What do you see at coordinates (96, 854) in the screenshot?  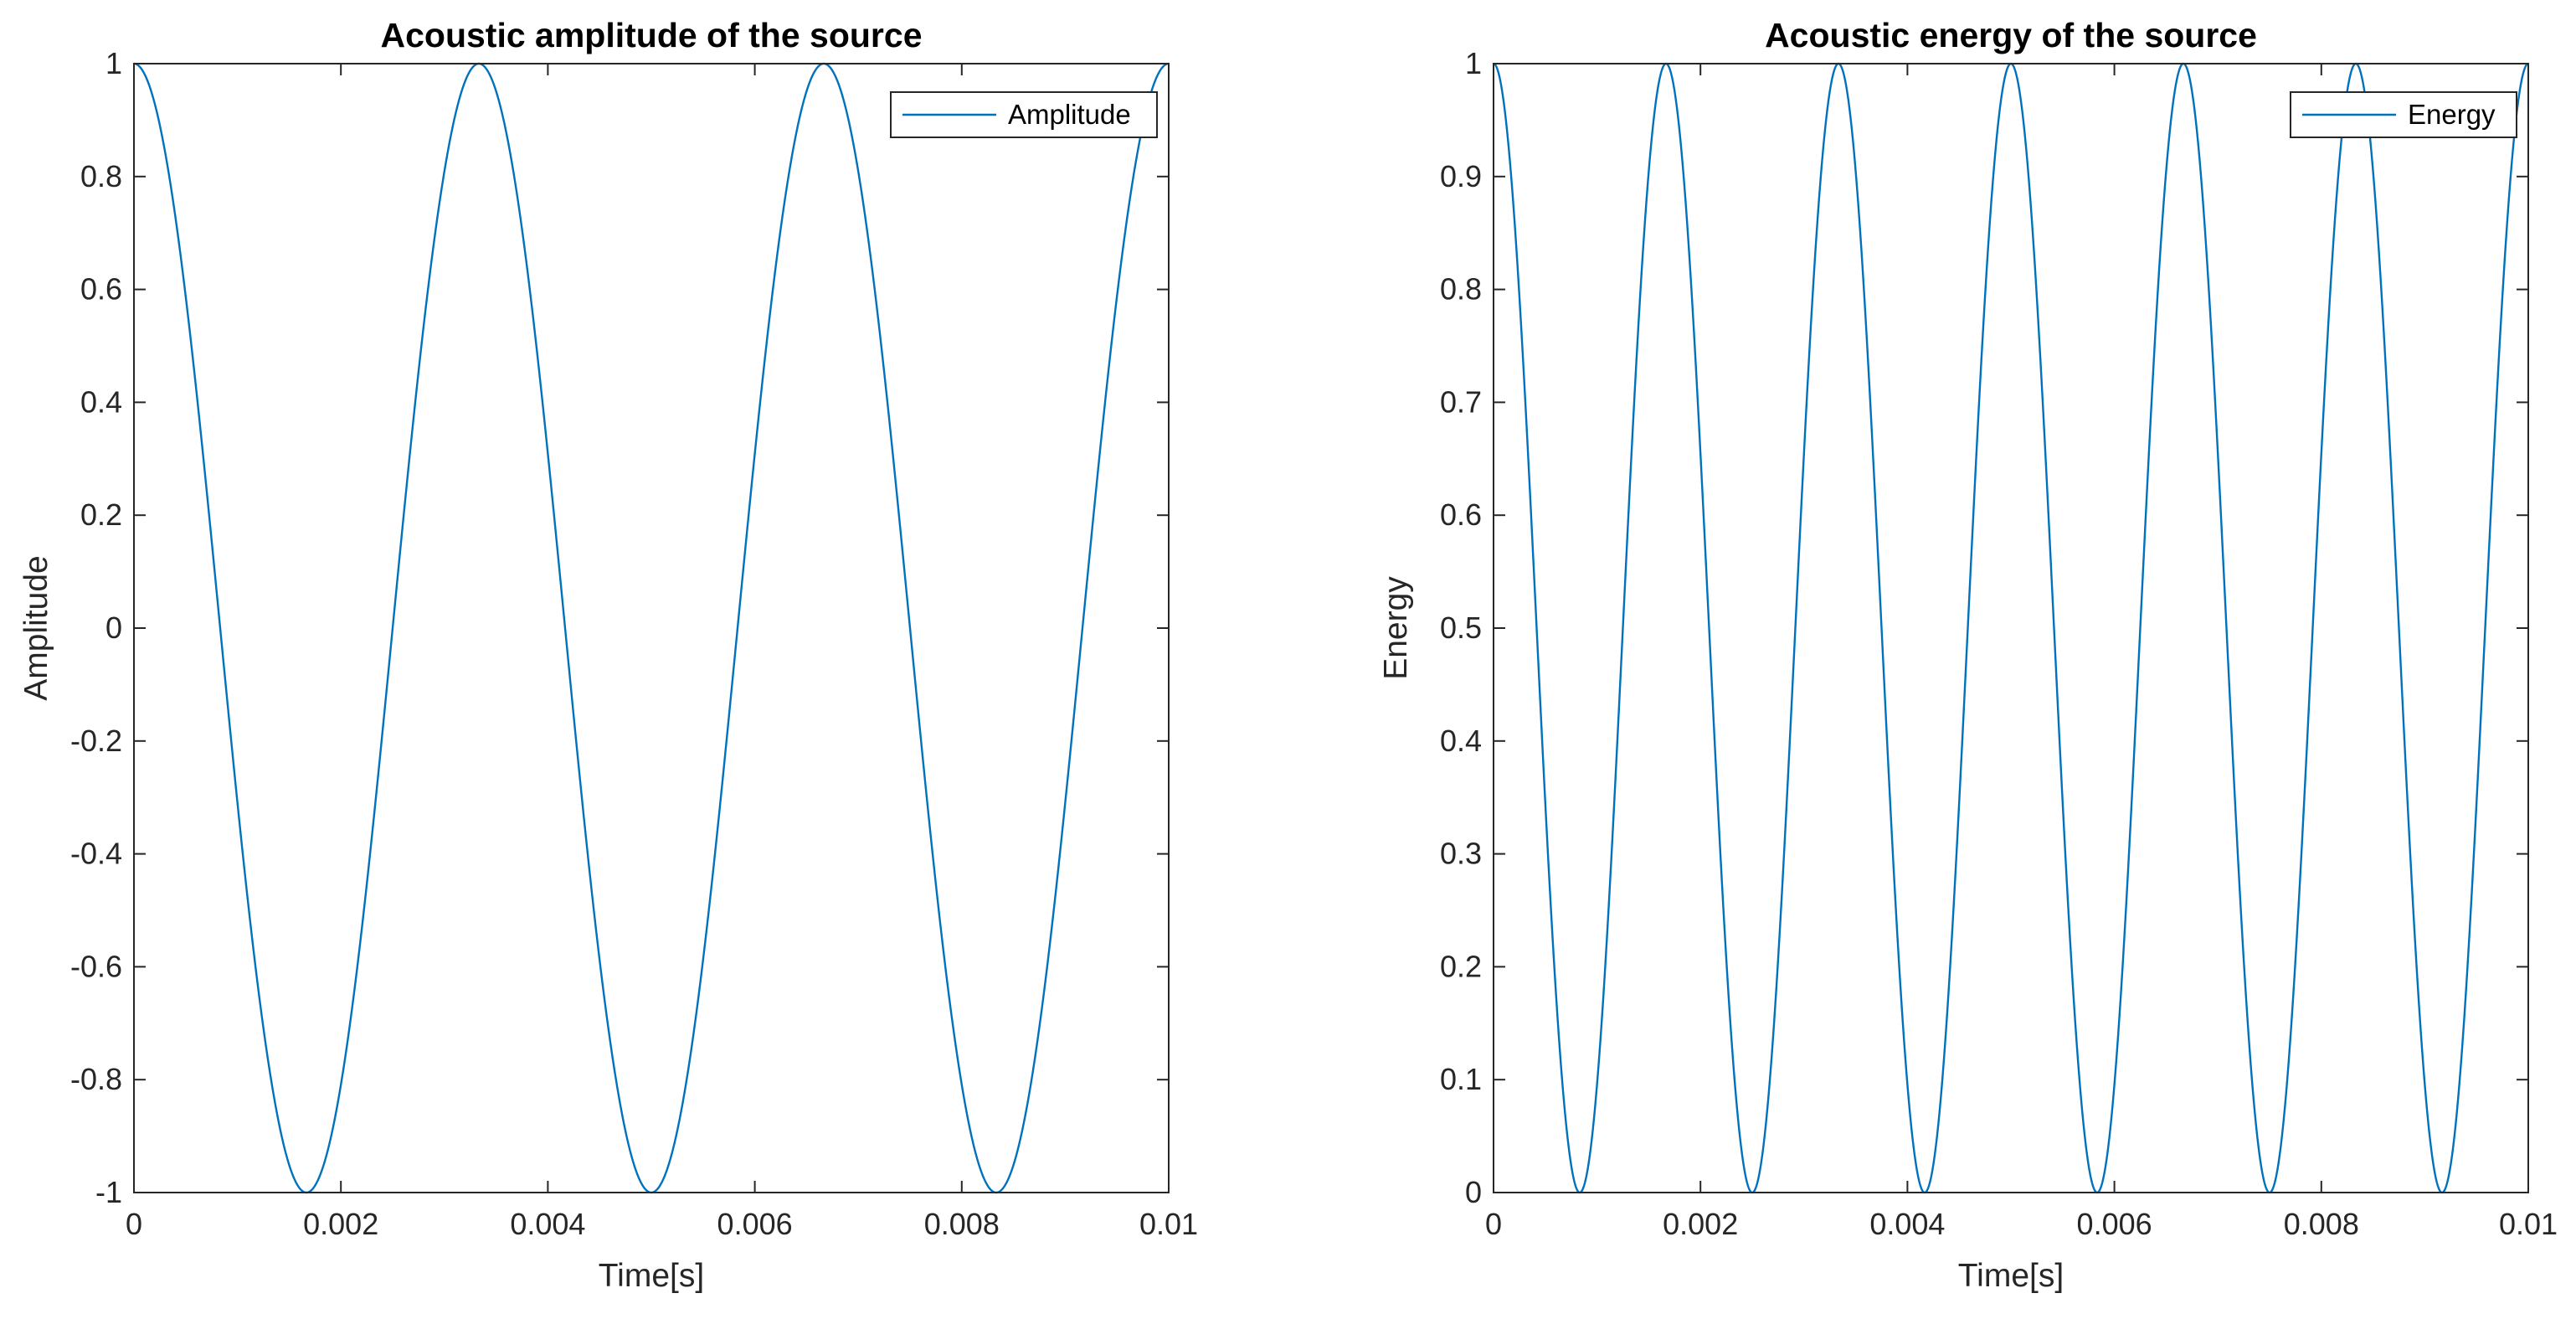 I see `y-tick-label: -0.4` at bounding box center [96, 854].